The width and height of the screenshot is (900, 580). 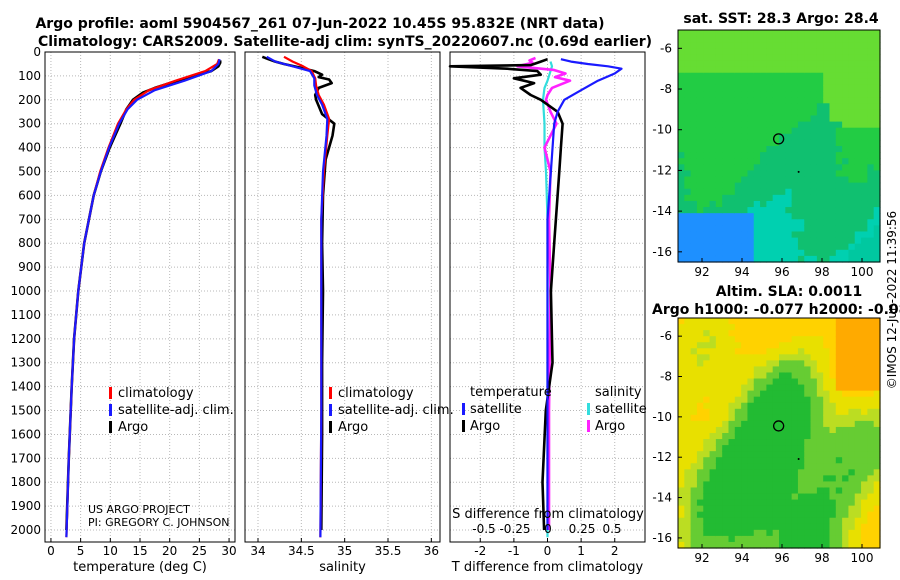 What do you see at coordinates (143, 298) in the screenshot?
I see `temperature-series-satellite-adj-clim-` at bounding box center [143, 298].